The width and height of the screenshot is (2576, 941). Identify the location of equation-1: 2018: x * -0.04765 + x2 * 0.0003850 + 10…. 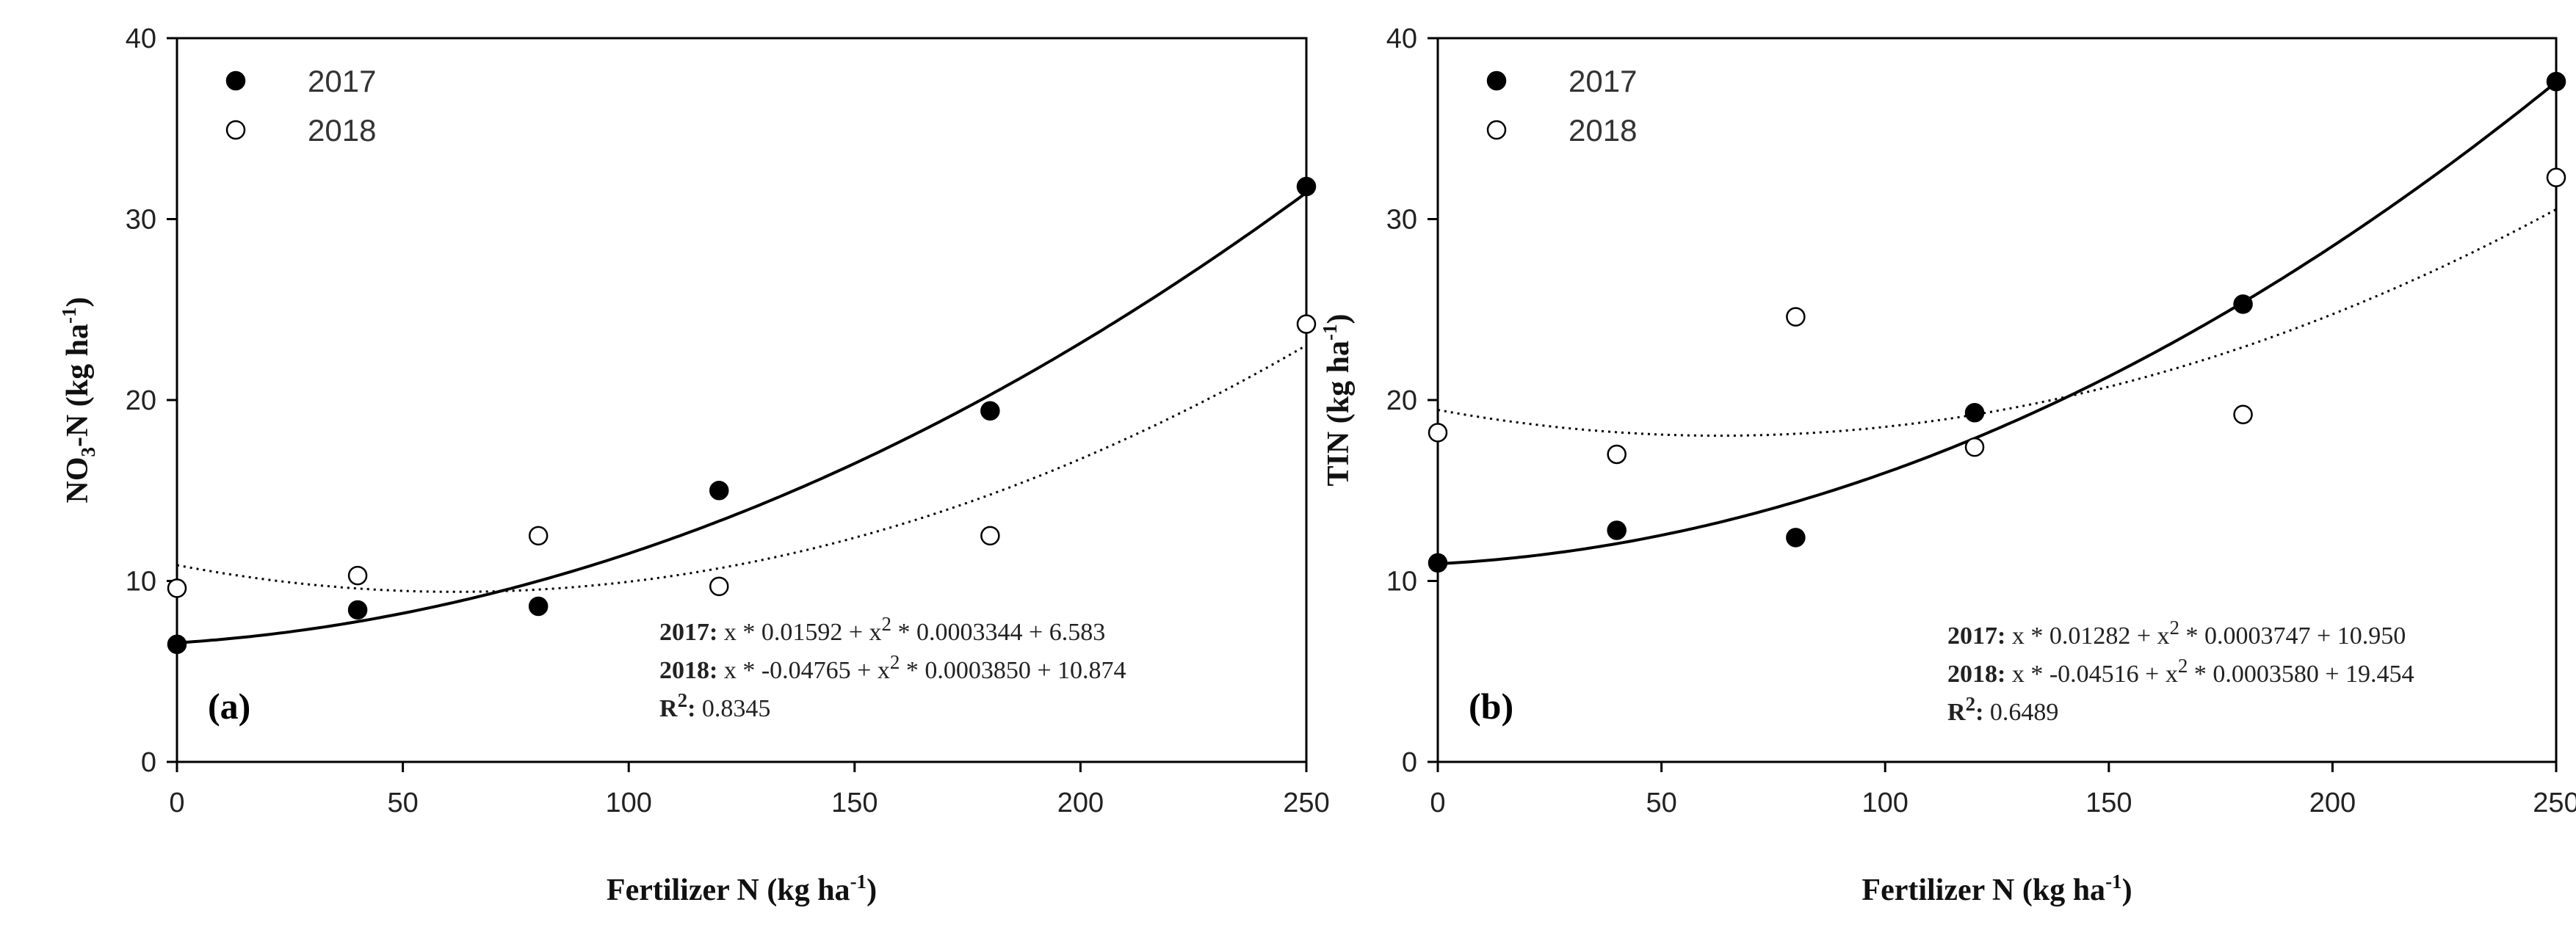
(892, 667).